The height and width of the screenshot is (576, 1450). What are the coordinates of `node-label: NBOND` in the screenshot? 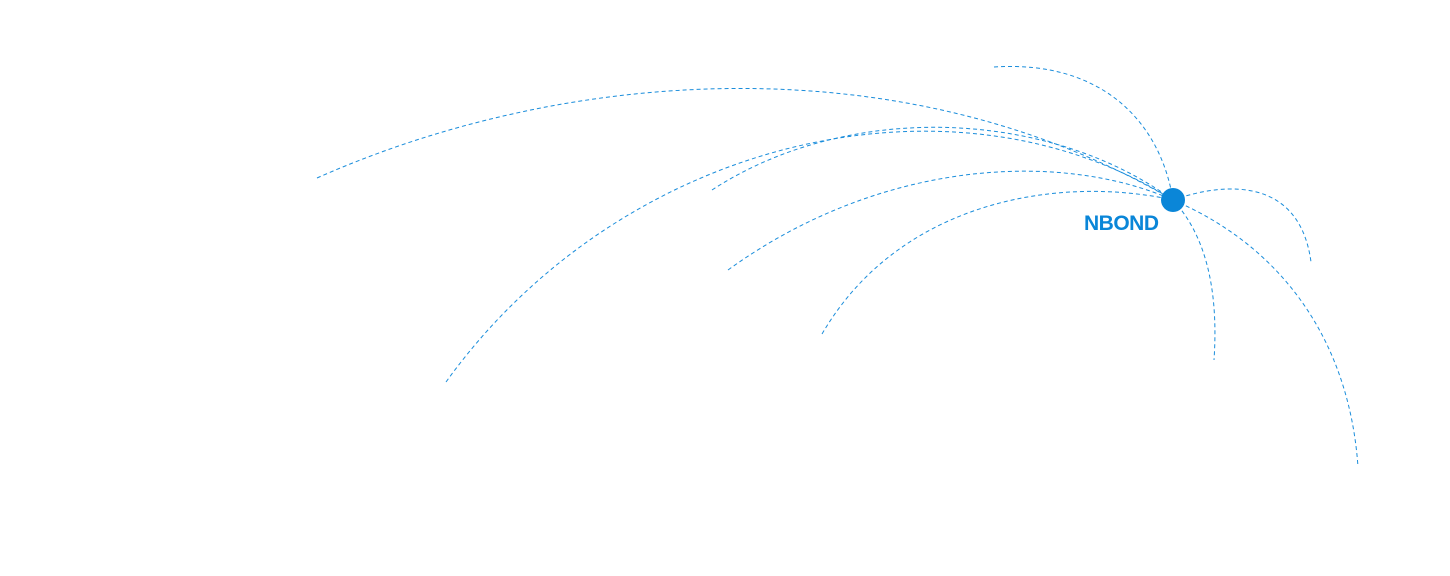 It's located at (1121, 223).